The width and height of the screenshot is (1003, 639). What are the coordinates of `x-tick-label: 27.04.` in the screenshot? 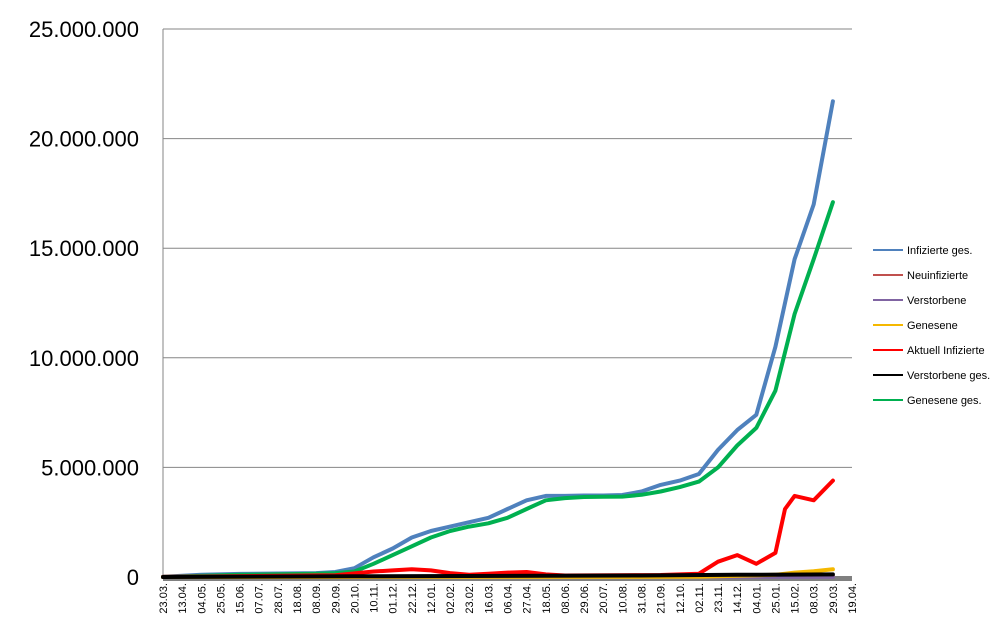 It's located at (528, 598).